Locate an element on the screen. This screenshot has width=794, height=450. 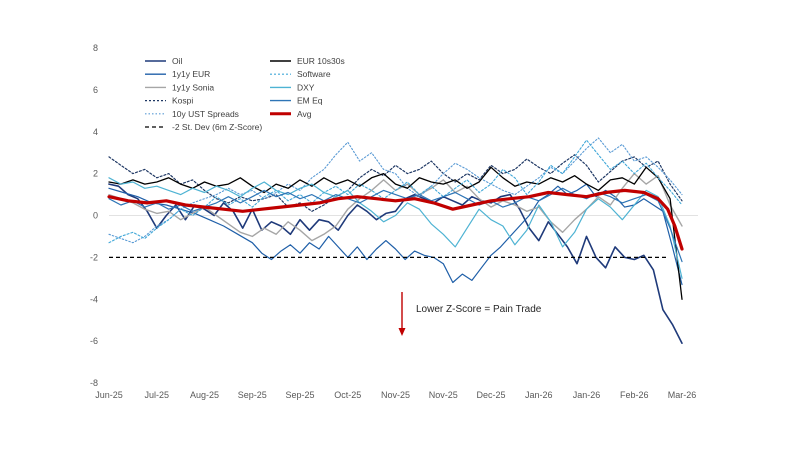
legend-item: EM Eq is located at coordinates (296, 101).